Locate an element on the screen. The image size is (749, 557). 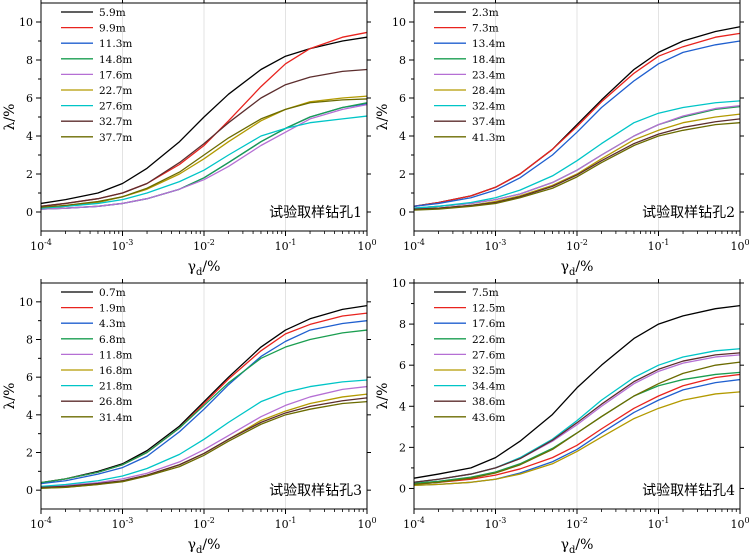
x-tick-label-exponent: 0 is located at coordinates (373, 520).